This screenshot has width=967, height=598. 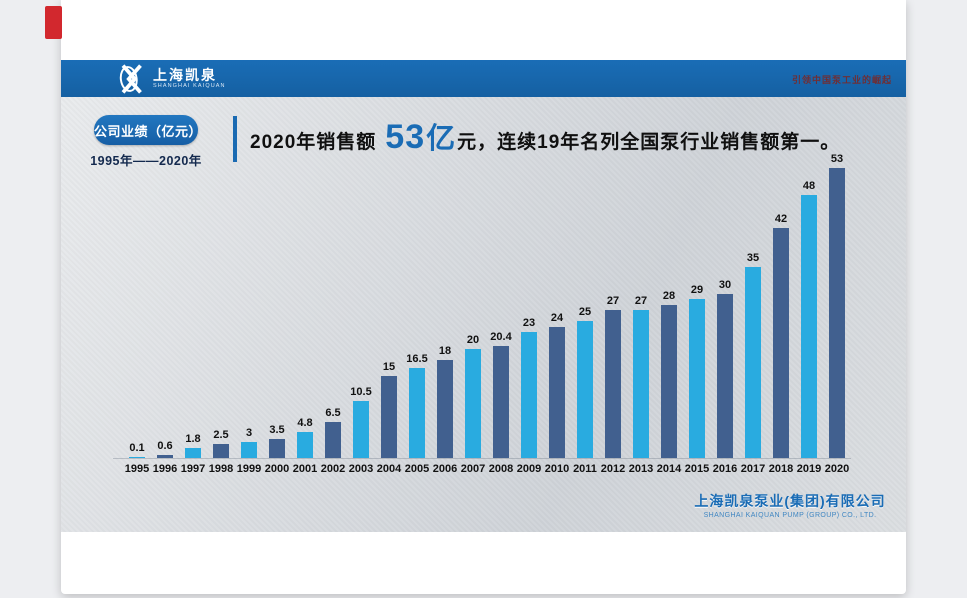 What do you see at coordinates (697, 371) in the screenshot?
I see `bar-column: 29` at bounding box center [697, 371].